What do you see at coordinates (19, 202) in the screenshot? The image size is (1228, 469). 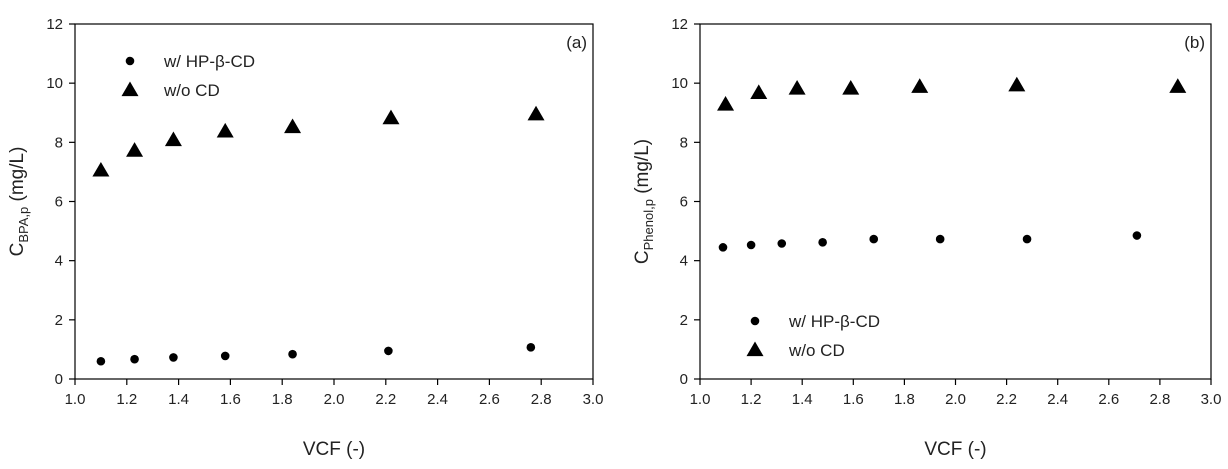 I see `y-axis-title: CBPA,p (mg/L)` at bounding box center [19, 202].